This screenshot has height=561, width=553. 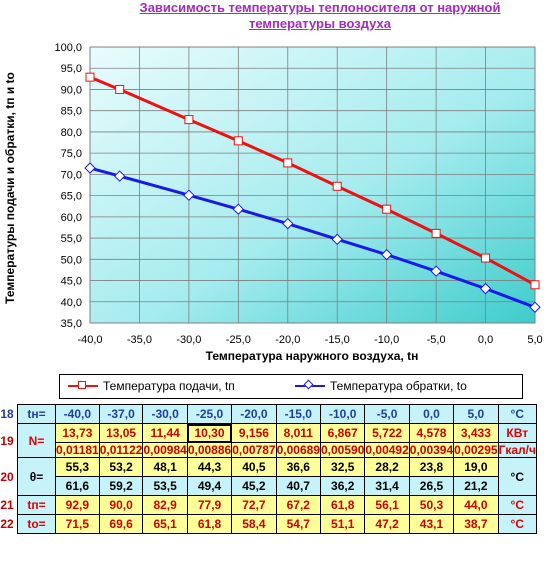 What do you see at coordinates (77, 486) in the screenshot?
I see `table-subcell: 61,6` at bounding box center [77, 486].